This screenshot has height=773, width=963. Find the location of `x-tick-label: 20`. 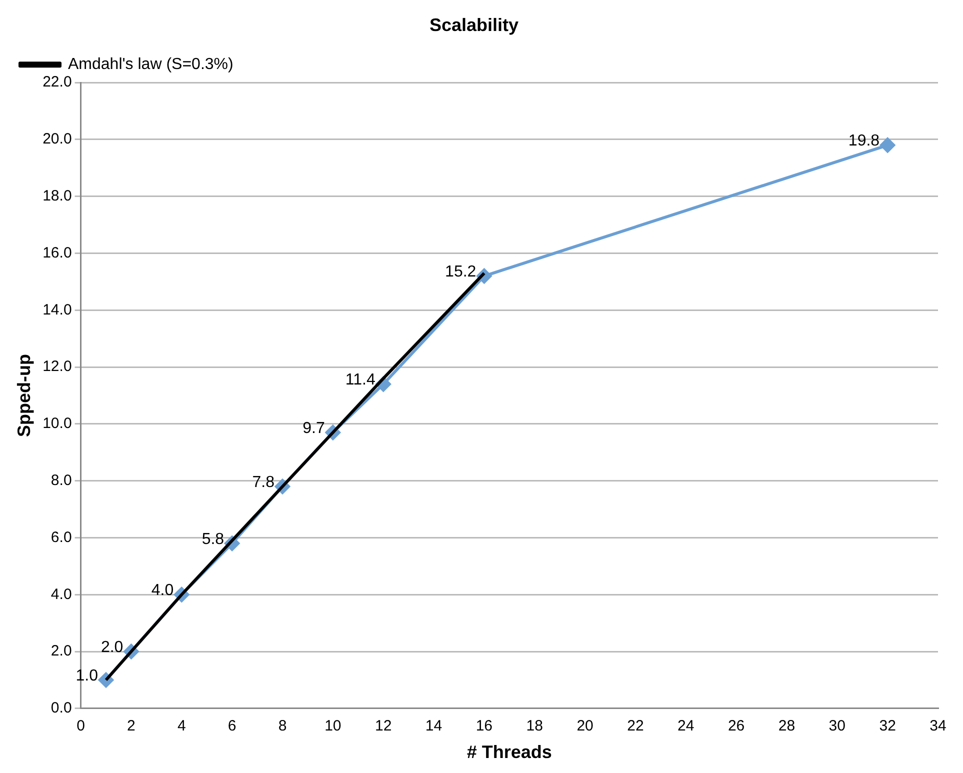

x-tick-label: 20 is located at coordinates (585, 726).